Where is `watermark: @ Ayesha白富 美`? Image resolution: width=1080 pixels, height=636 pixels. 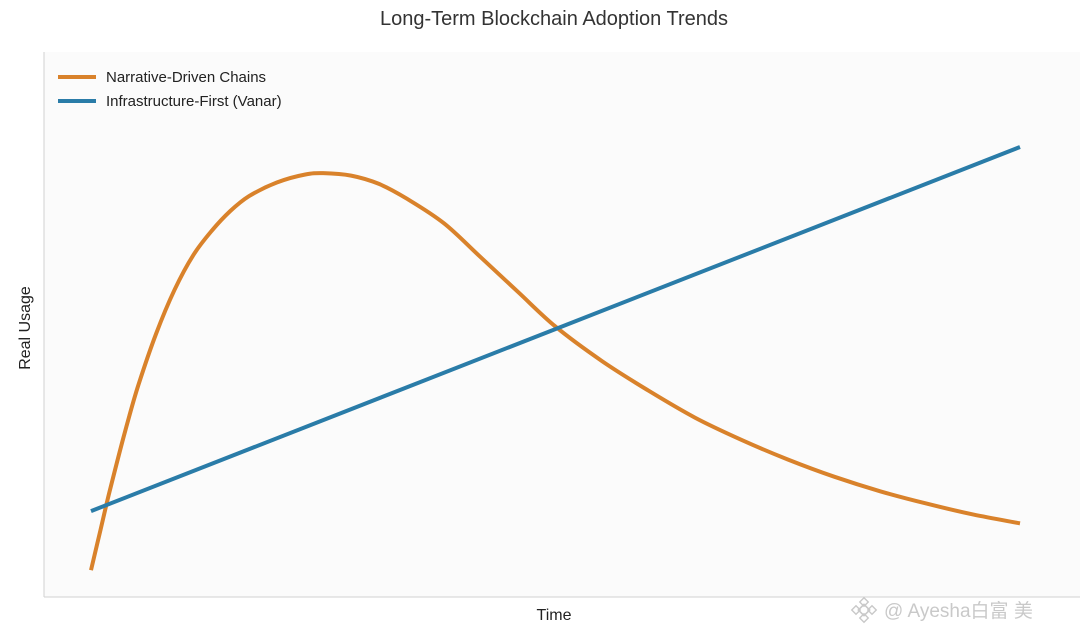 watermark: @ Ayesha白富 美 is located at coordinates (941, 610).